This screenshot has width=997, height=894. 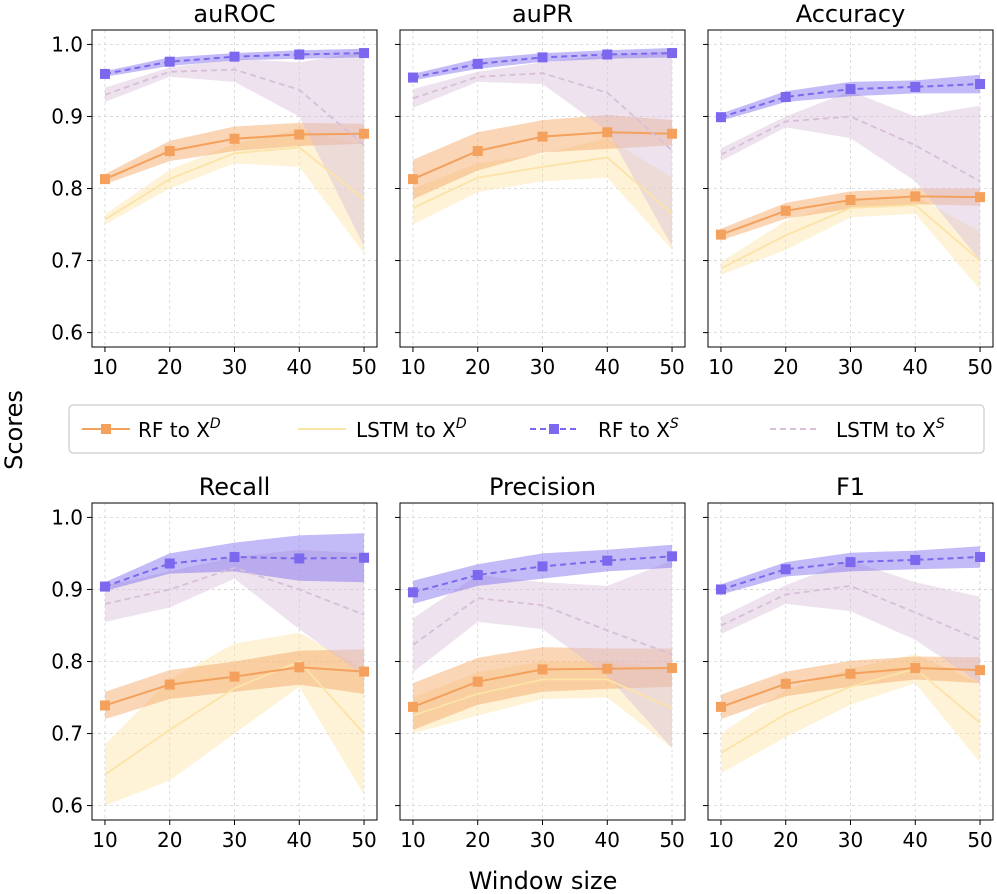 I want to click on legend-label-lstm-s: LSTM to XS, so click(x=890, y=429).